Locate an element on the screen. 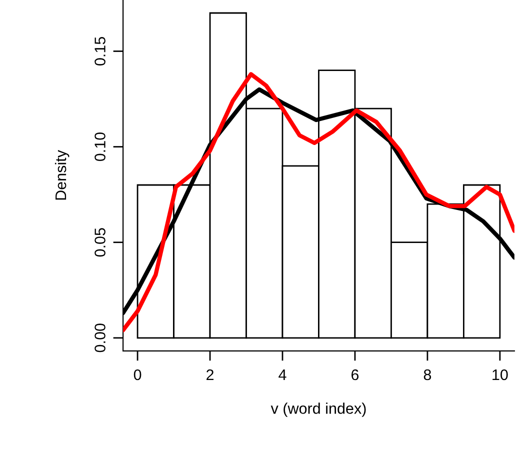  y-tick-label: 0.05 is located at coordinates (100, 242).